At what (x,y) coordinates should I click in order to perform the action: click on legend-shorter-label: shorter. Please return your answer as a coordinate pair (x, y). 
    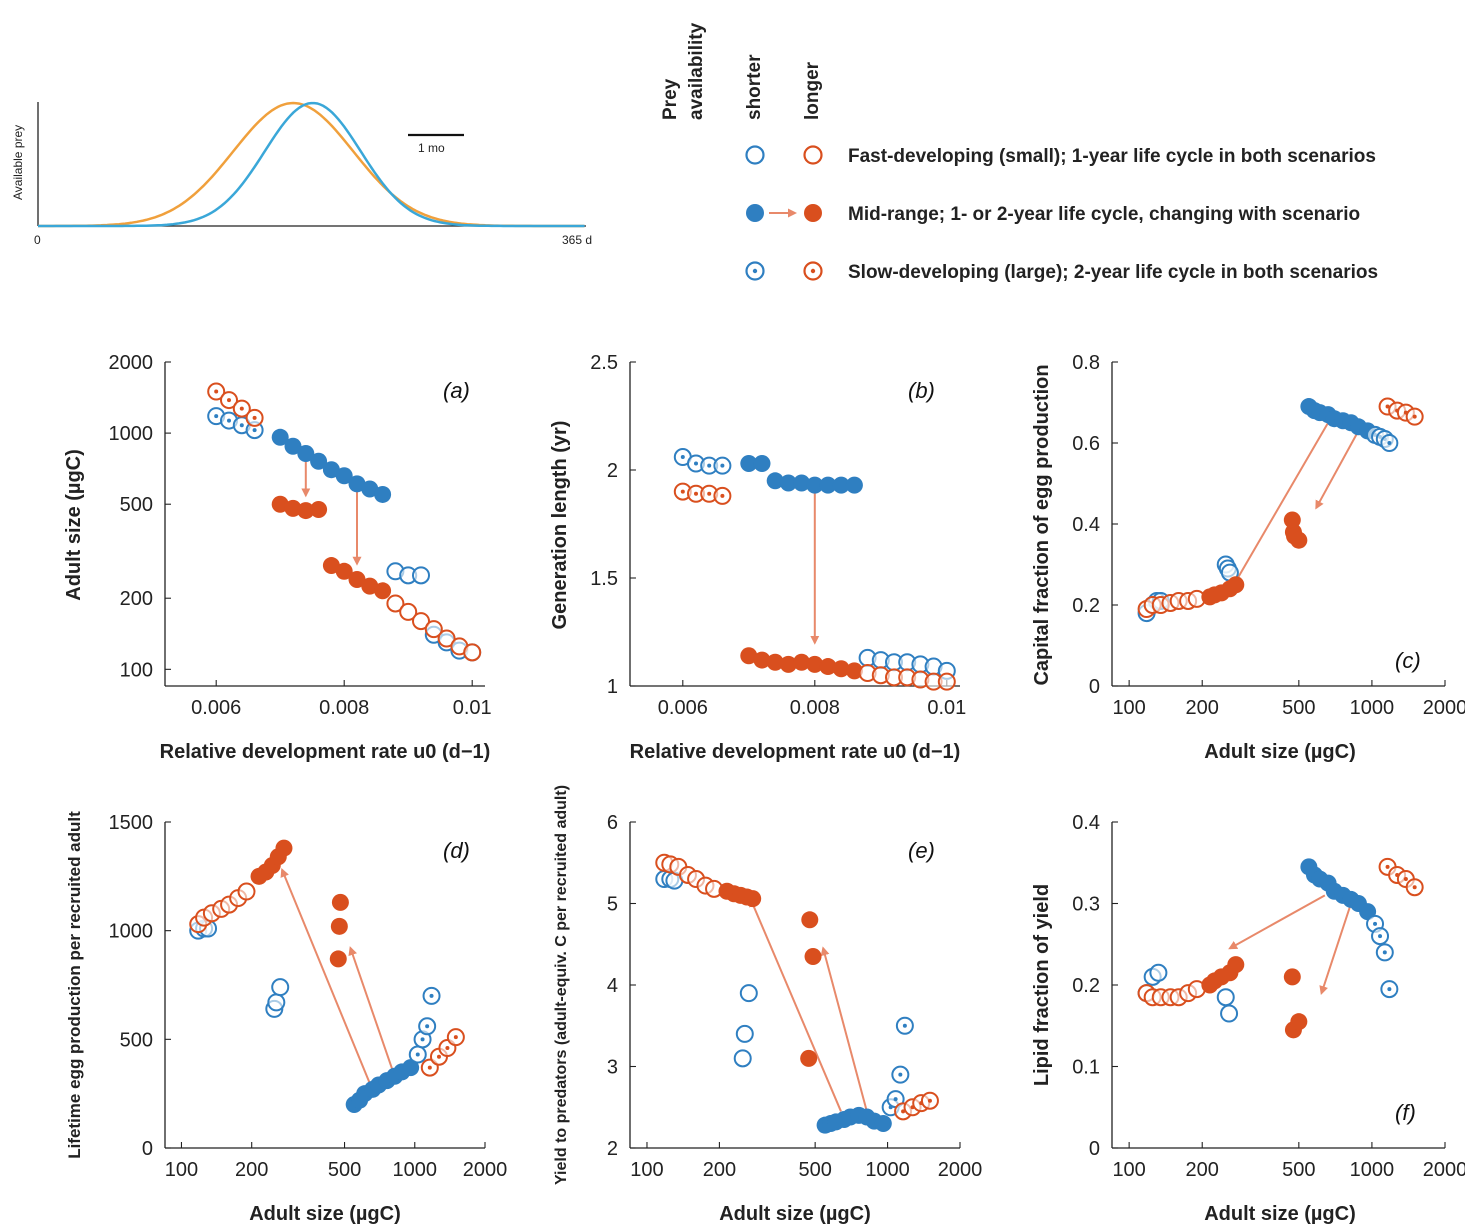
    Looking at the image, I should click on (754, 87).